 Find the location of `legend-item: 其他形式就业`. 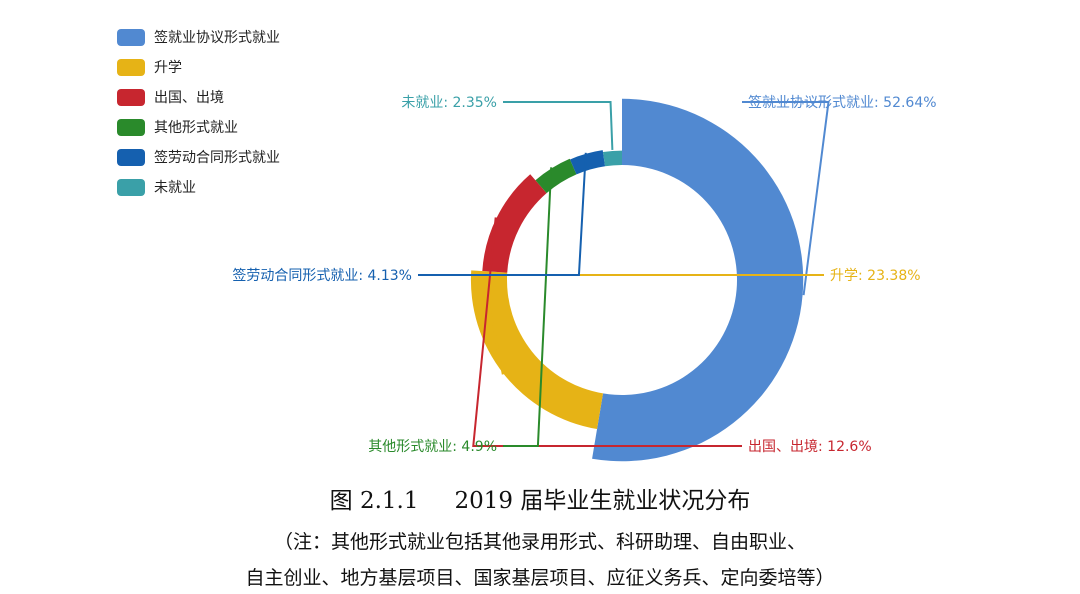

legend-item: 其他形式就业 is located at coordinates (198, 127).